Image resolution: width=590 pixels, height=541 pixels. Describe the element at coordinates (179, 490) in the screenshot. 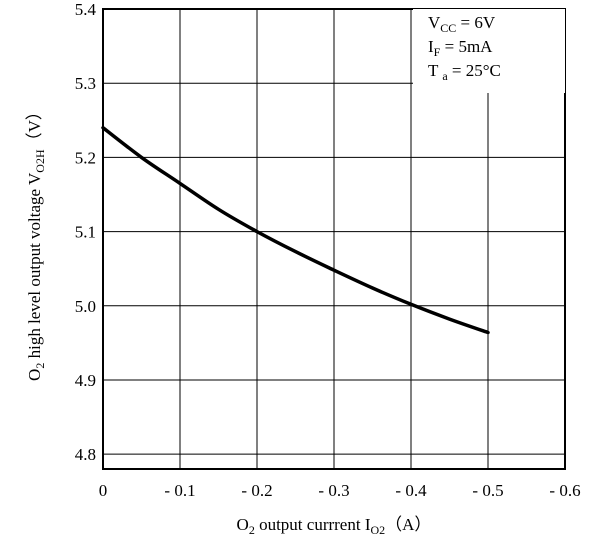

I see `x-tick-label: - 0.1` at that location.